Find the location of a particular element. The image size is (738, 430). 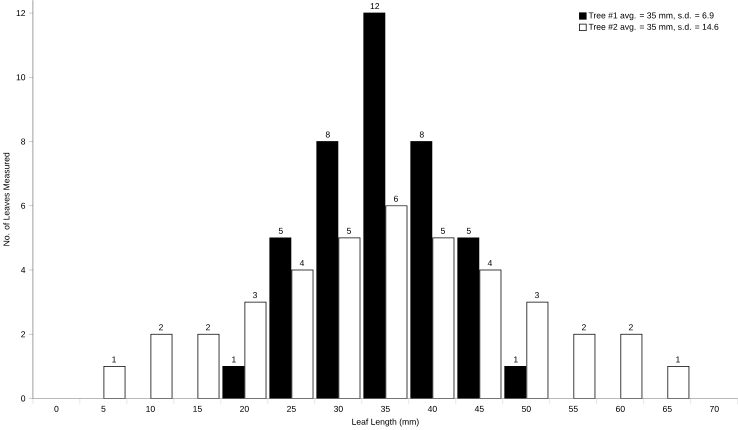

x-tick-label: 40 is located at coordinates (432, 409).